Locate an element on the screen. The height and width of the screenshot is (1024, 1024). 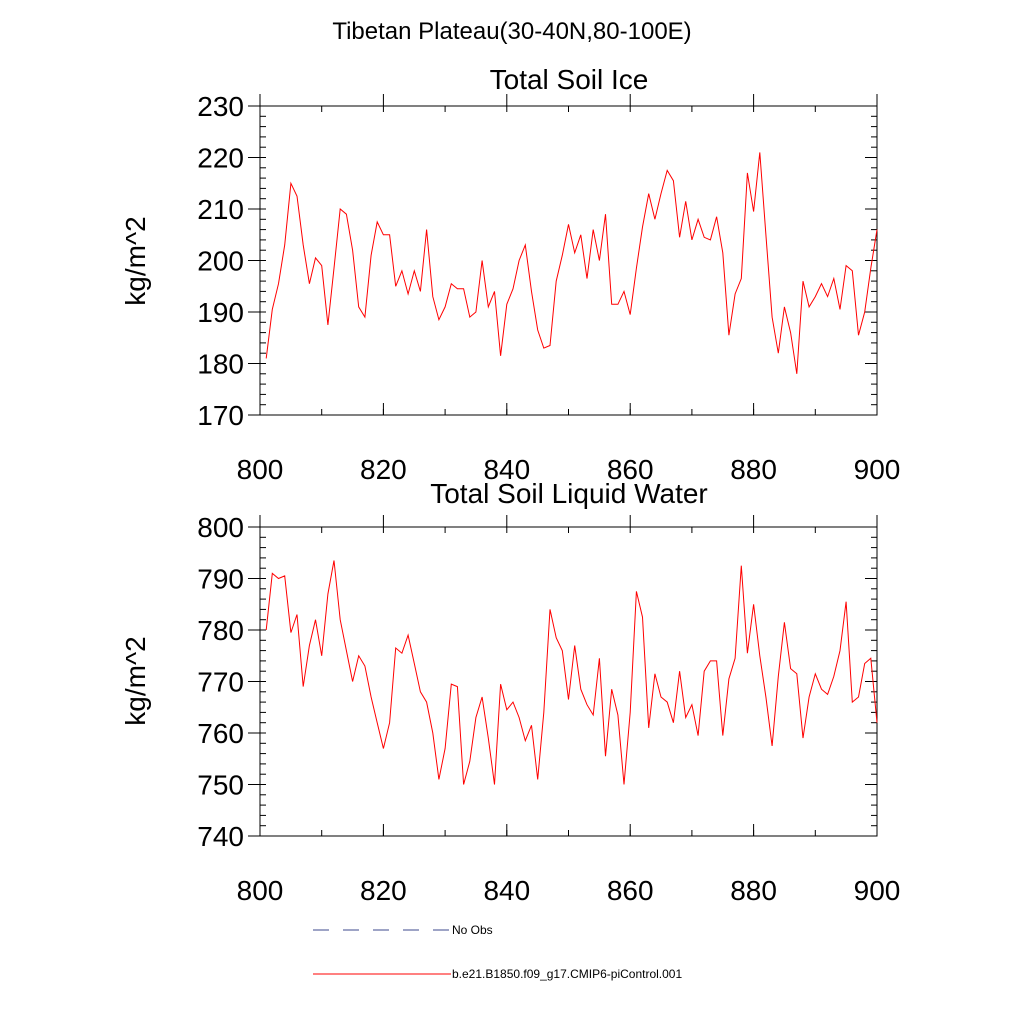
y-tick-label: 740 is located at coordinates (220, 836).